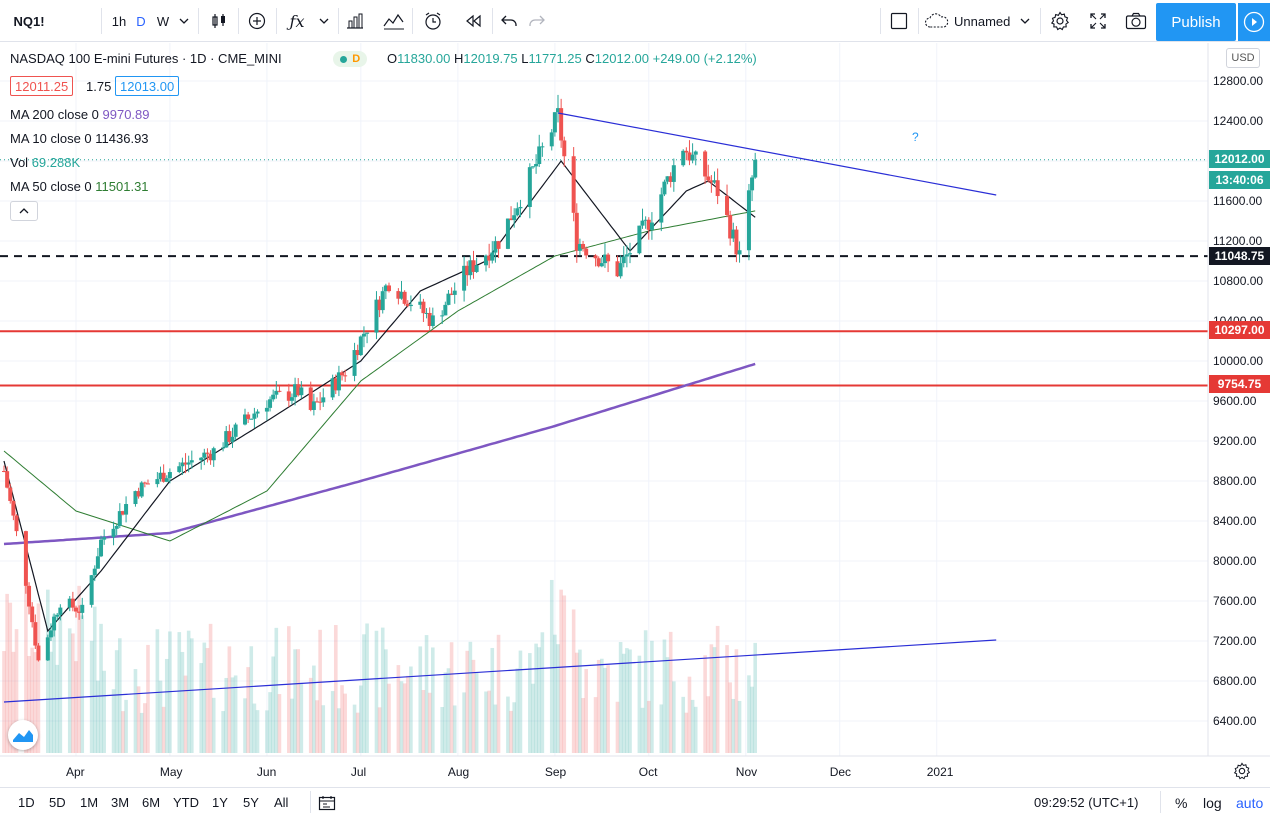 The height and width of the screenshot is (820, 1270). What do you see at coordinates (433, 21) in the screenshot?
I see `alert-clock-icon` at bounding box center [433, 21].